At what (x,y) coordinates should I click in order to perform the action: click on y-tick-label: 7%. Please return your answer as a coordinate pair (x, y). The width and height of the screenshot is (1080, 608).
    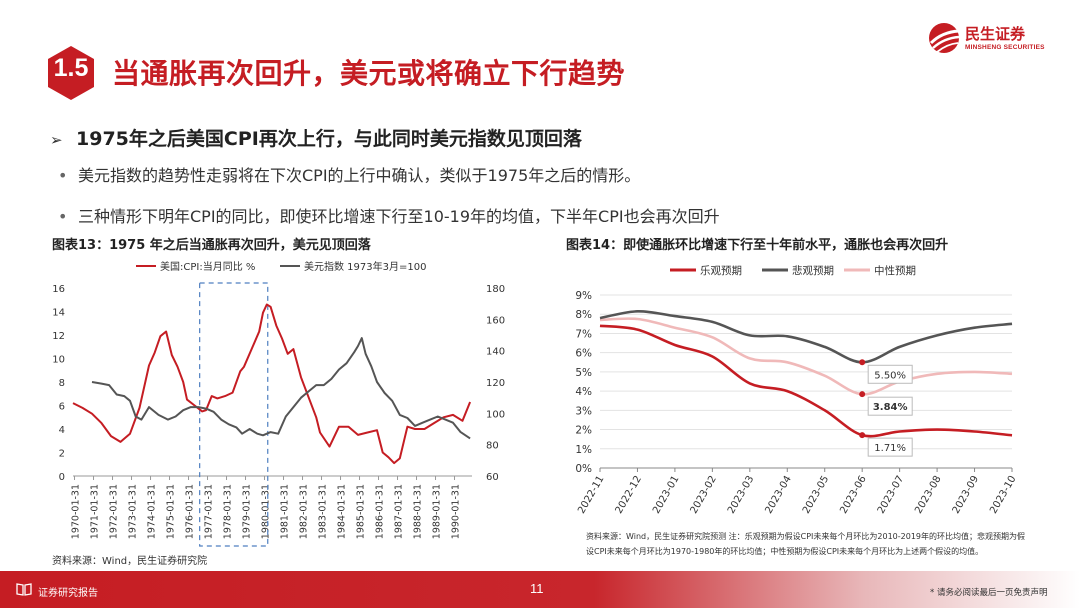
    Looking at the image, I should click on (583, 334).